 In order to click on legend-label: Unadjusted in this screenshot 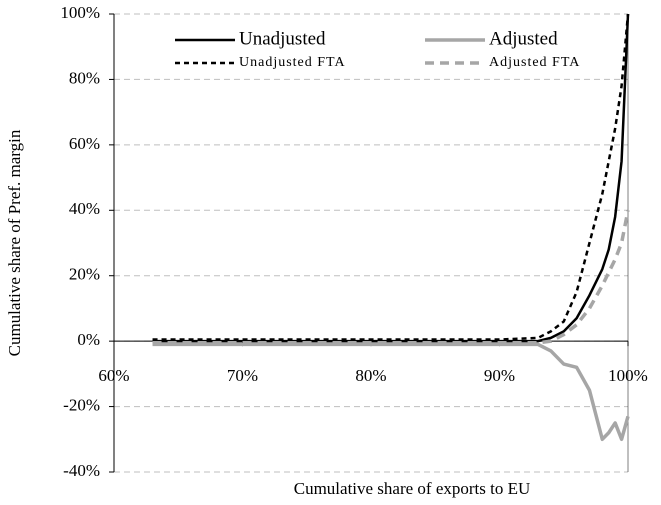, I will do `click(282, 38)`.